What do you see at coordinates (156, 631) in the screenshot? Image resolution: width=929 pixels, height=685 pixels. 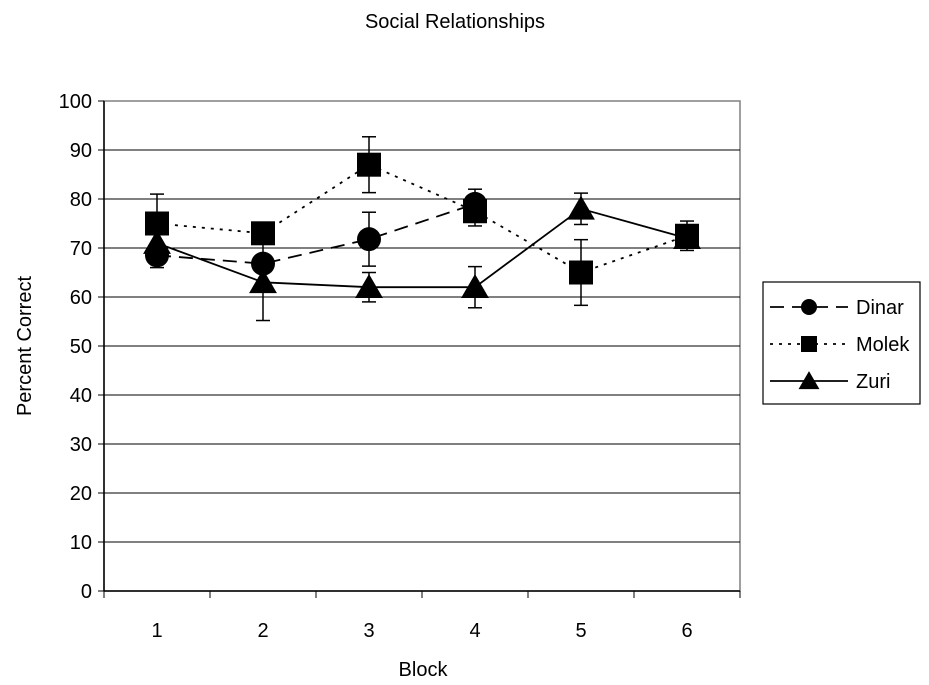 I see `x-tick-label: 1` at bounding box center [156, 631].